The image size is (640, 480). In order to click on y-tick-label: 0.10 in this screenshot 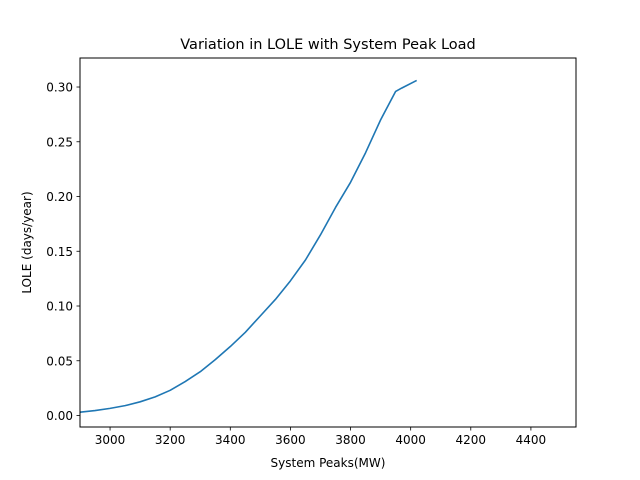, I will do `click(59, 307)`.